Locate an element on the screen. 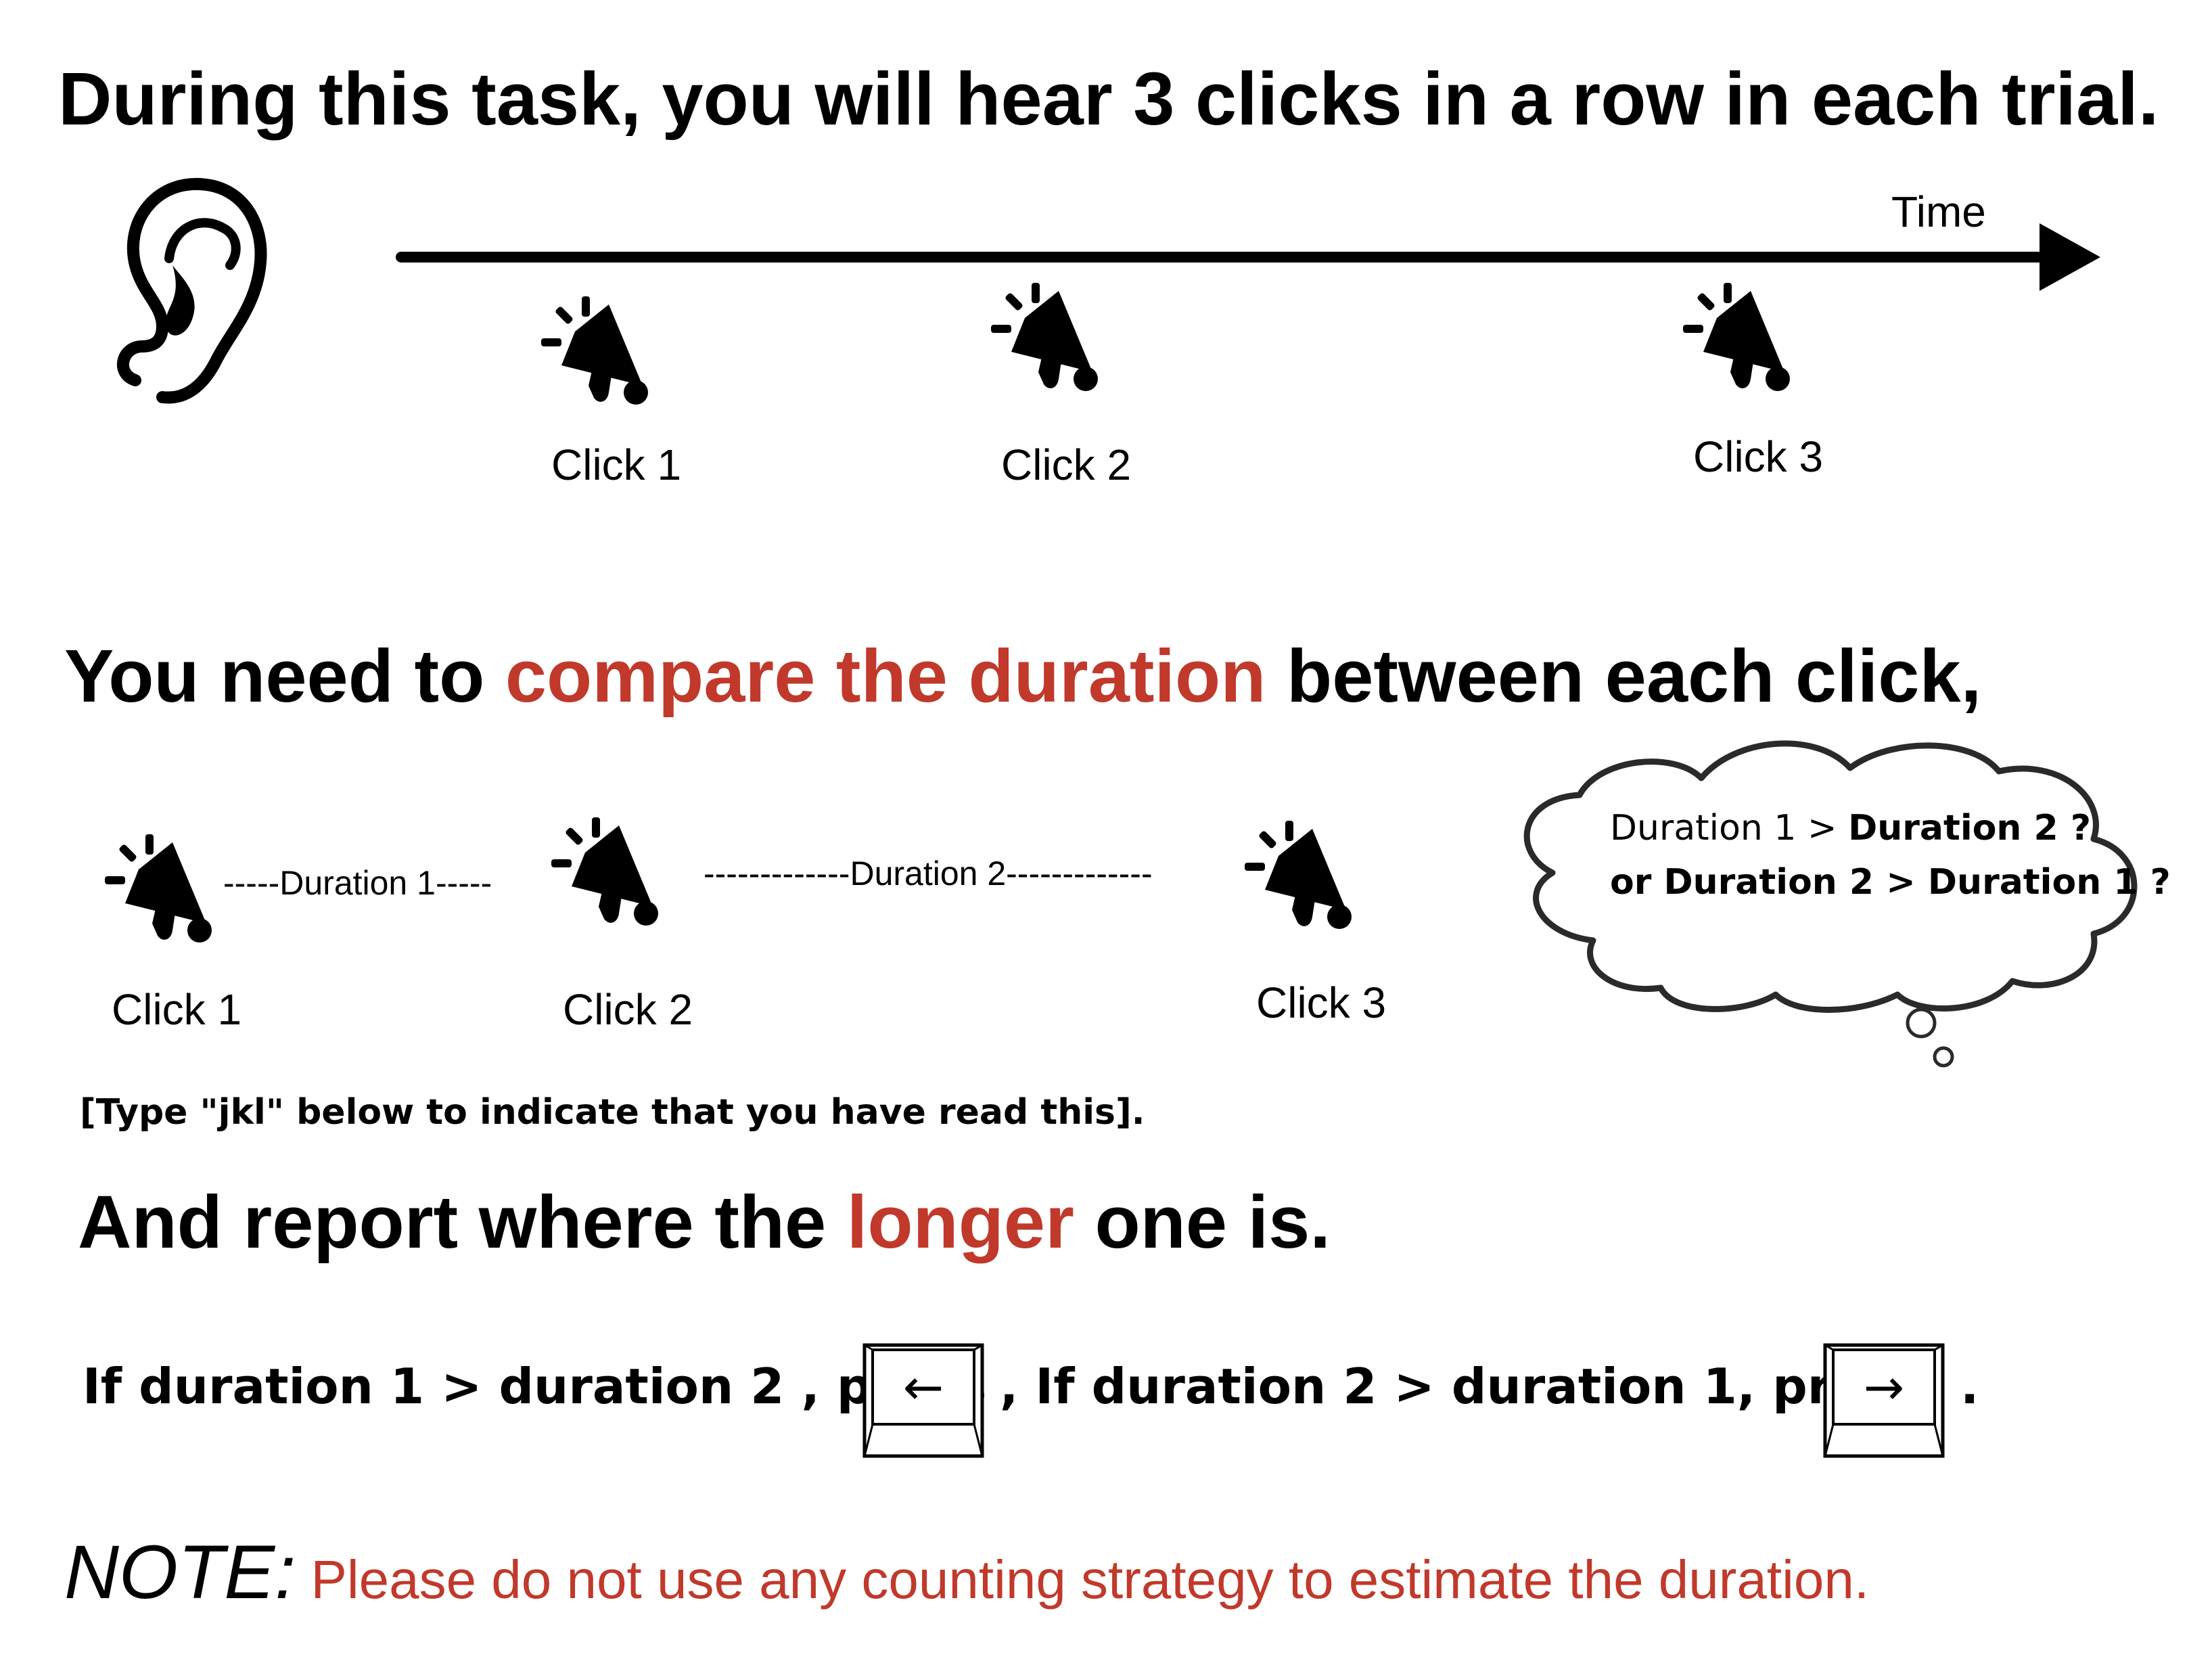 The image size is (2212, 1657). note-label: NOTE: is located at coordinates (180, 1572).